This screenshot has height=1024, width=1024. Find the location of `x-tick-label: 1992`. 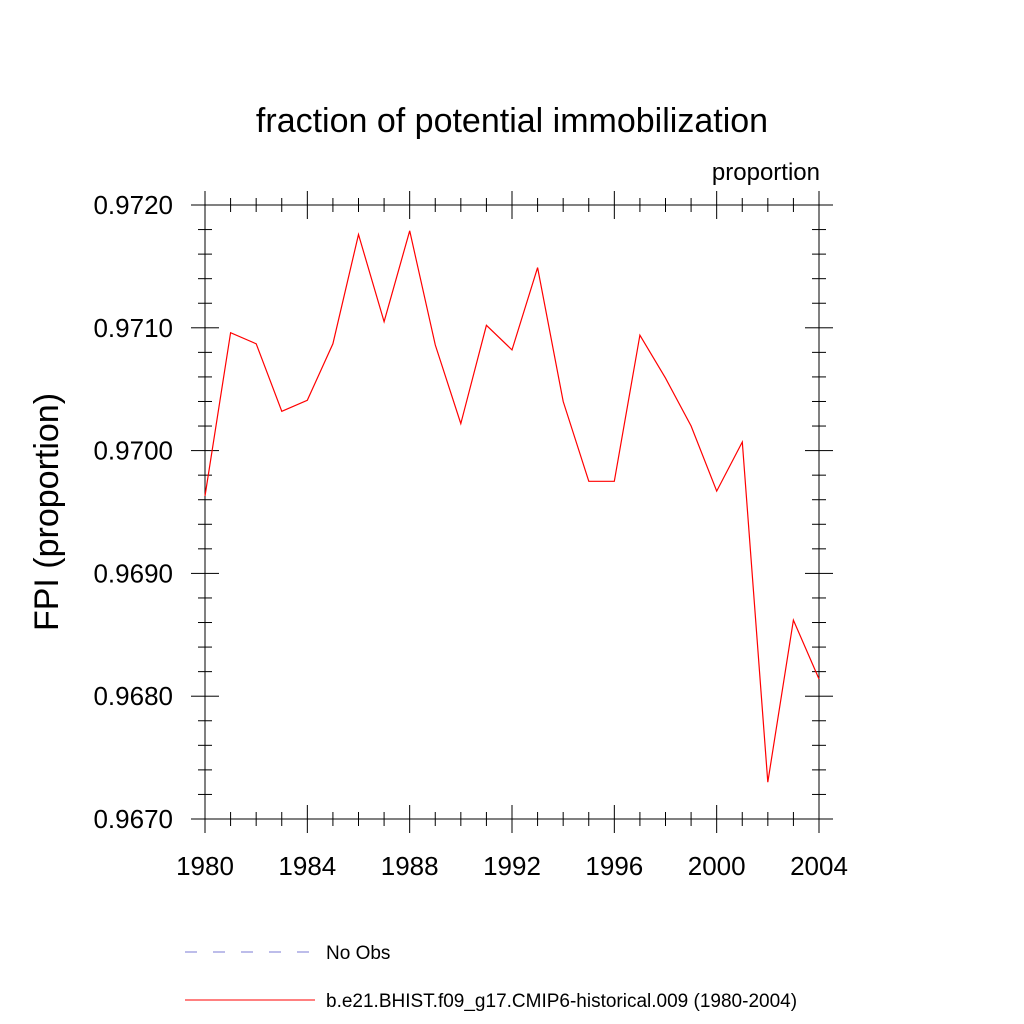

x-tick-label: 1992 is located at coordinates (512, 866).